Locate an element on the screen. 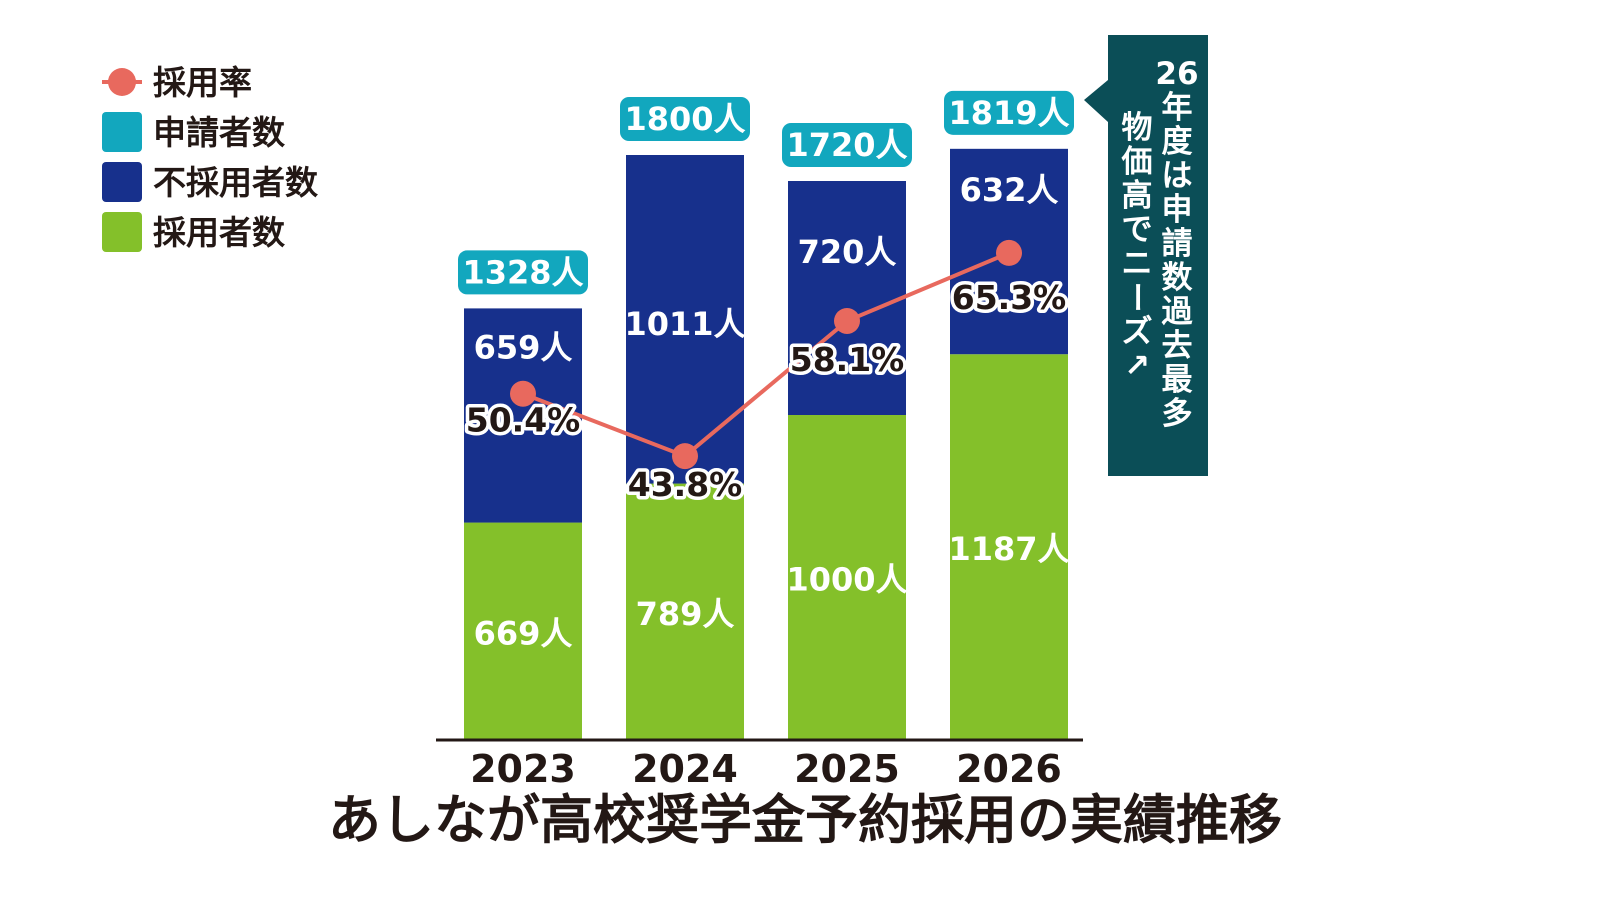  annotation-line1-char: 26 is located at coordinates (1176, 74).